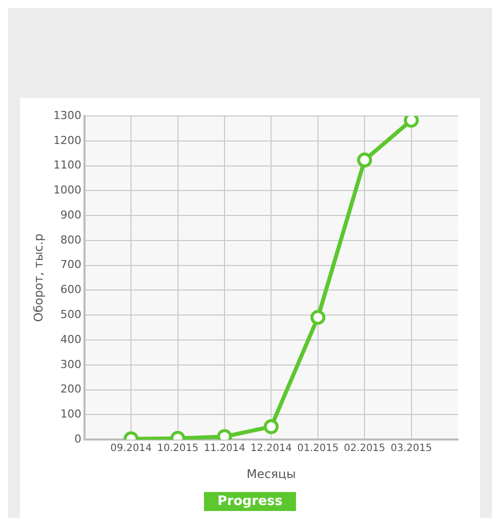  What do you see at coordinates (67, 165) in the screenshot?
I see `y-tick-label: 1100` at bounding box center [67, 165].